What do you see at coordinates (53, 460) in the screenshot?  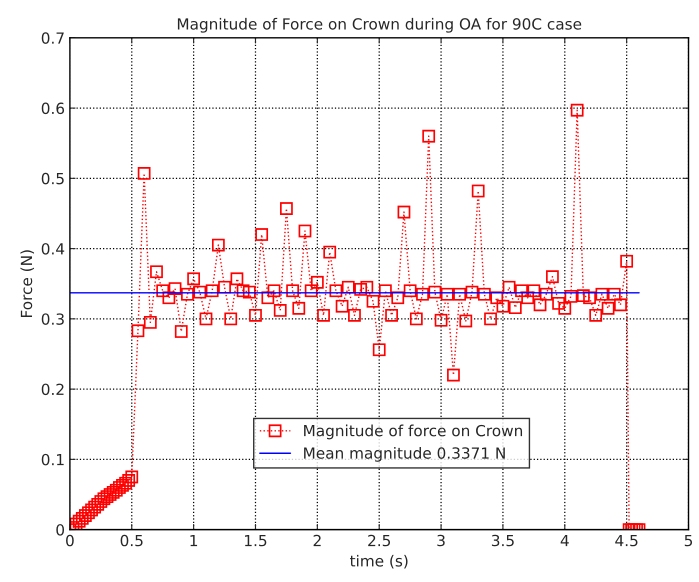 I see `y-tick-label: 0.1` at bounding box center [53, 460].